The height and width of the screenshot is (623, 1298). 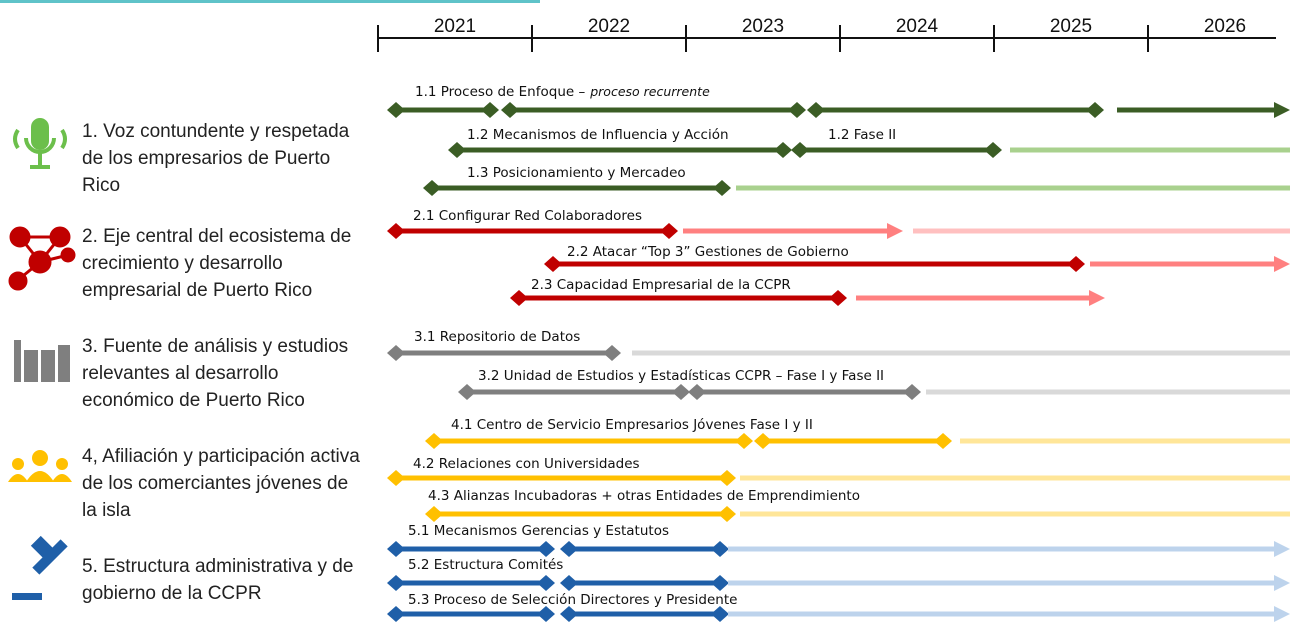 I want to click on goal-text: de los comerciantes jóvenes de, so click(x=215, y=483).